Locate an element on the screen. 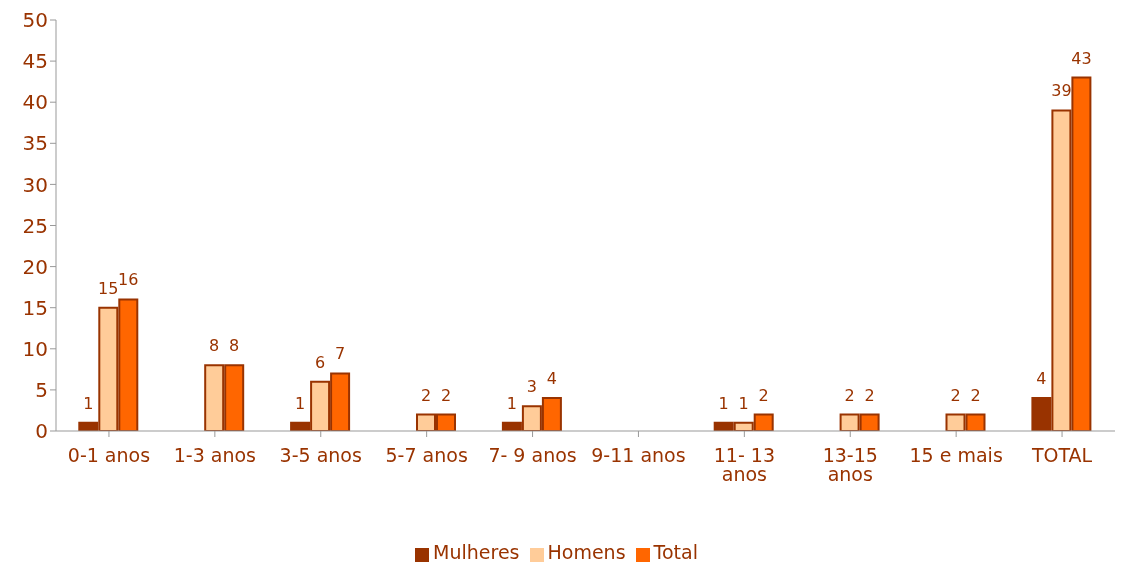 Image resolution: width=1125 pixels, height=569 pixels. y-tick-label: 35 is located at coordinates (35, 143).